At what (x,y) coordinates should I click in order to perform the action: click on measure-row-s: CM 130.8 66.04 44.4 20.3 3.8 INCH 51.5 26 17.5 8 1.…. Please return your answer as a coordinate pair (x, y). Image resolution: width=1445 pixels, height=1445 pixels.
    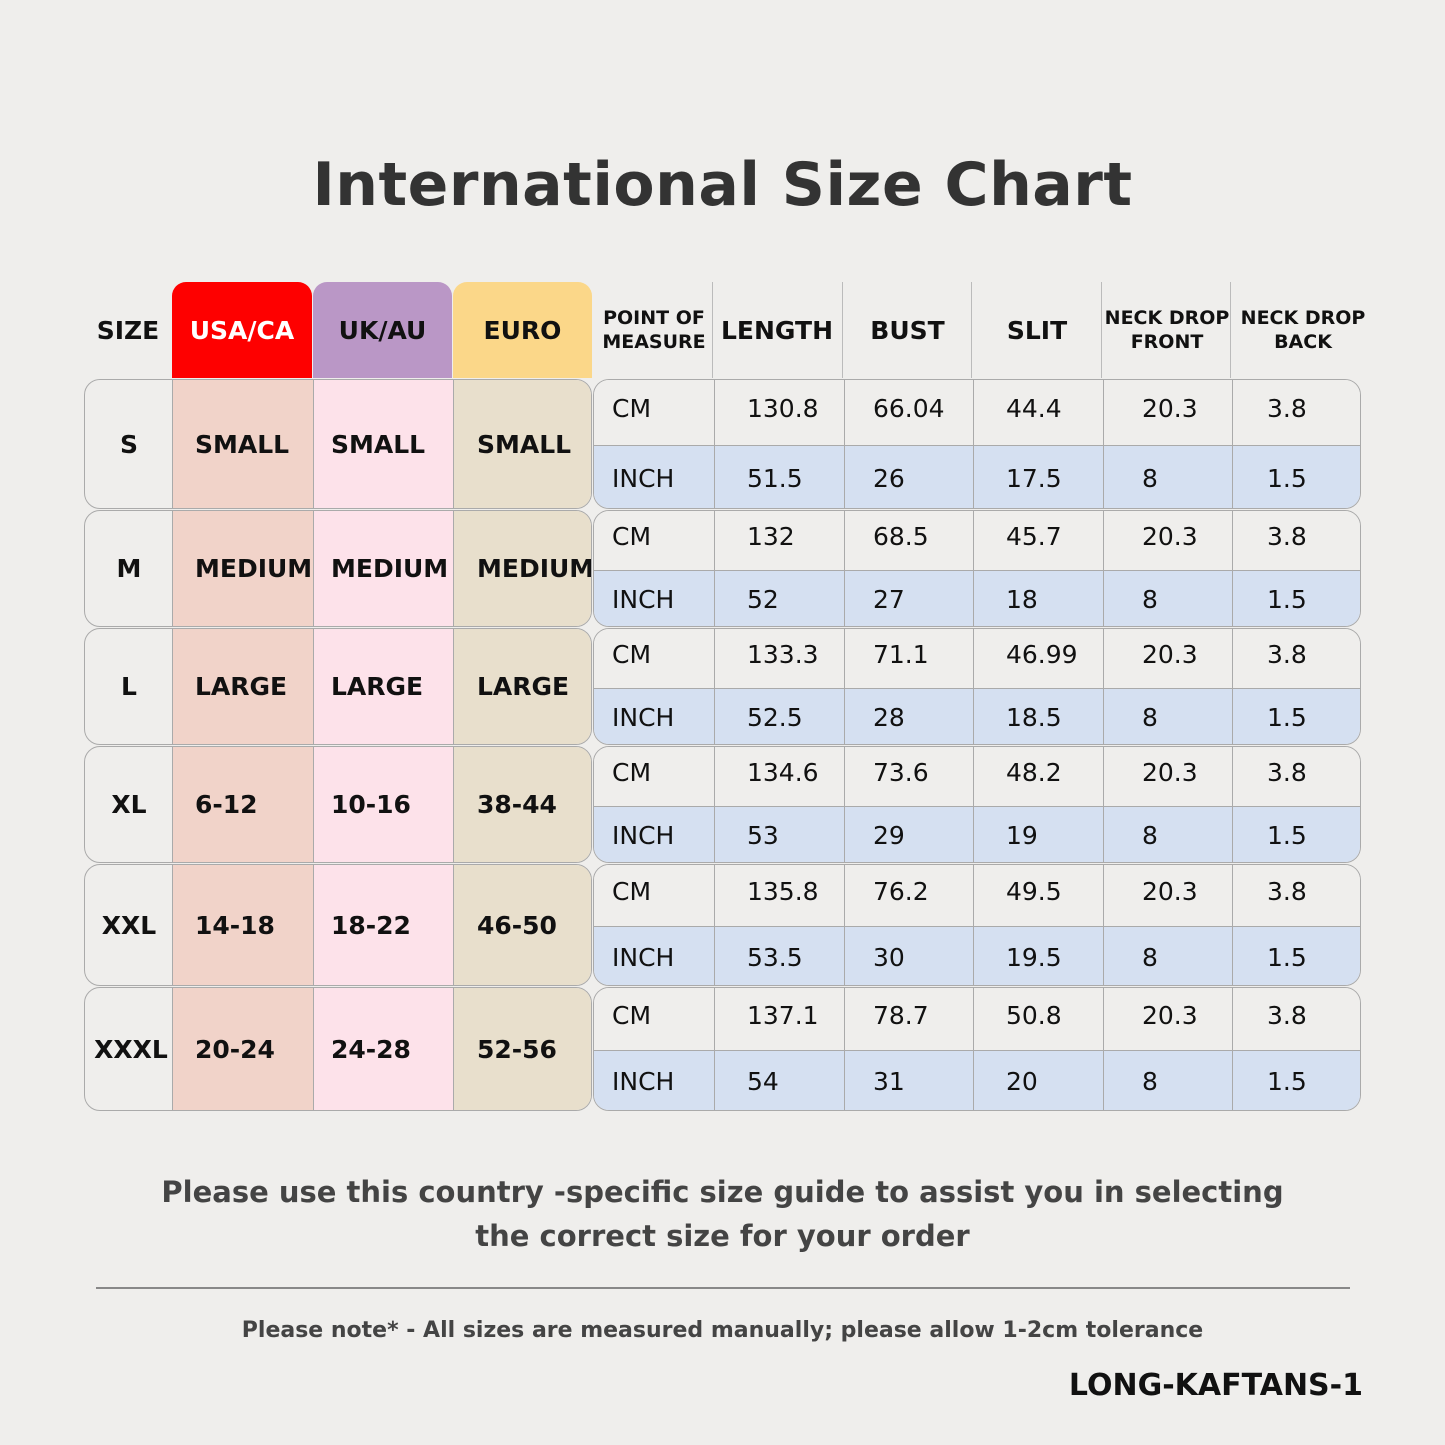
    Looking at the image, I should click on (977, 444).